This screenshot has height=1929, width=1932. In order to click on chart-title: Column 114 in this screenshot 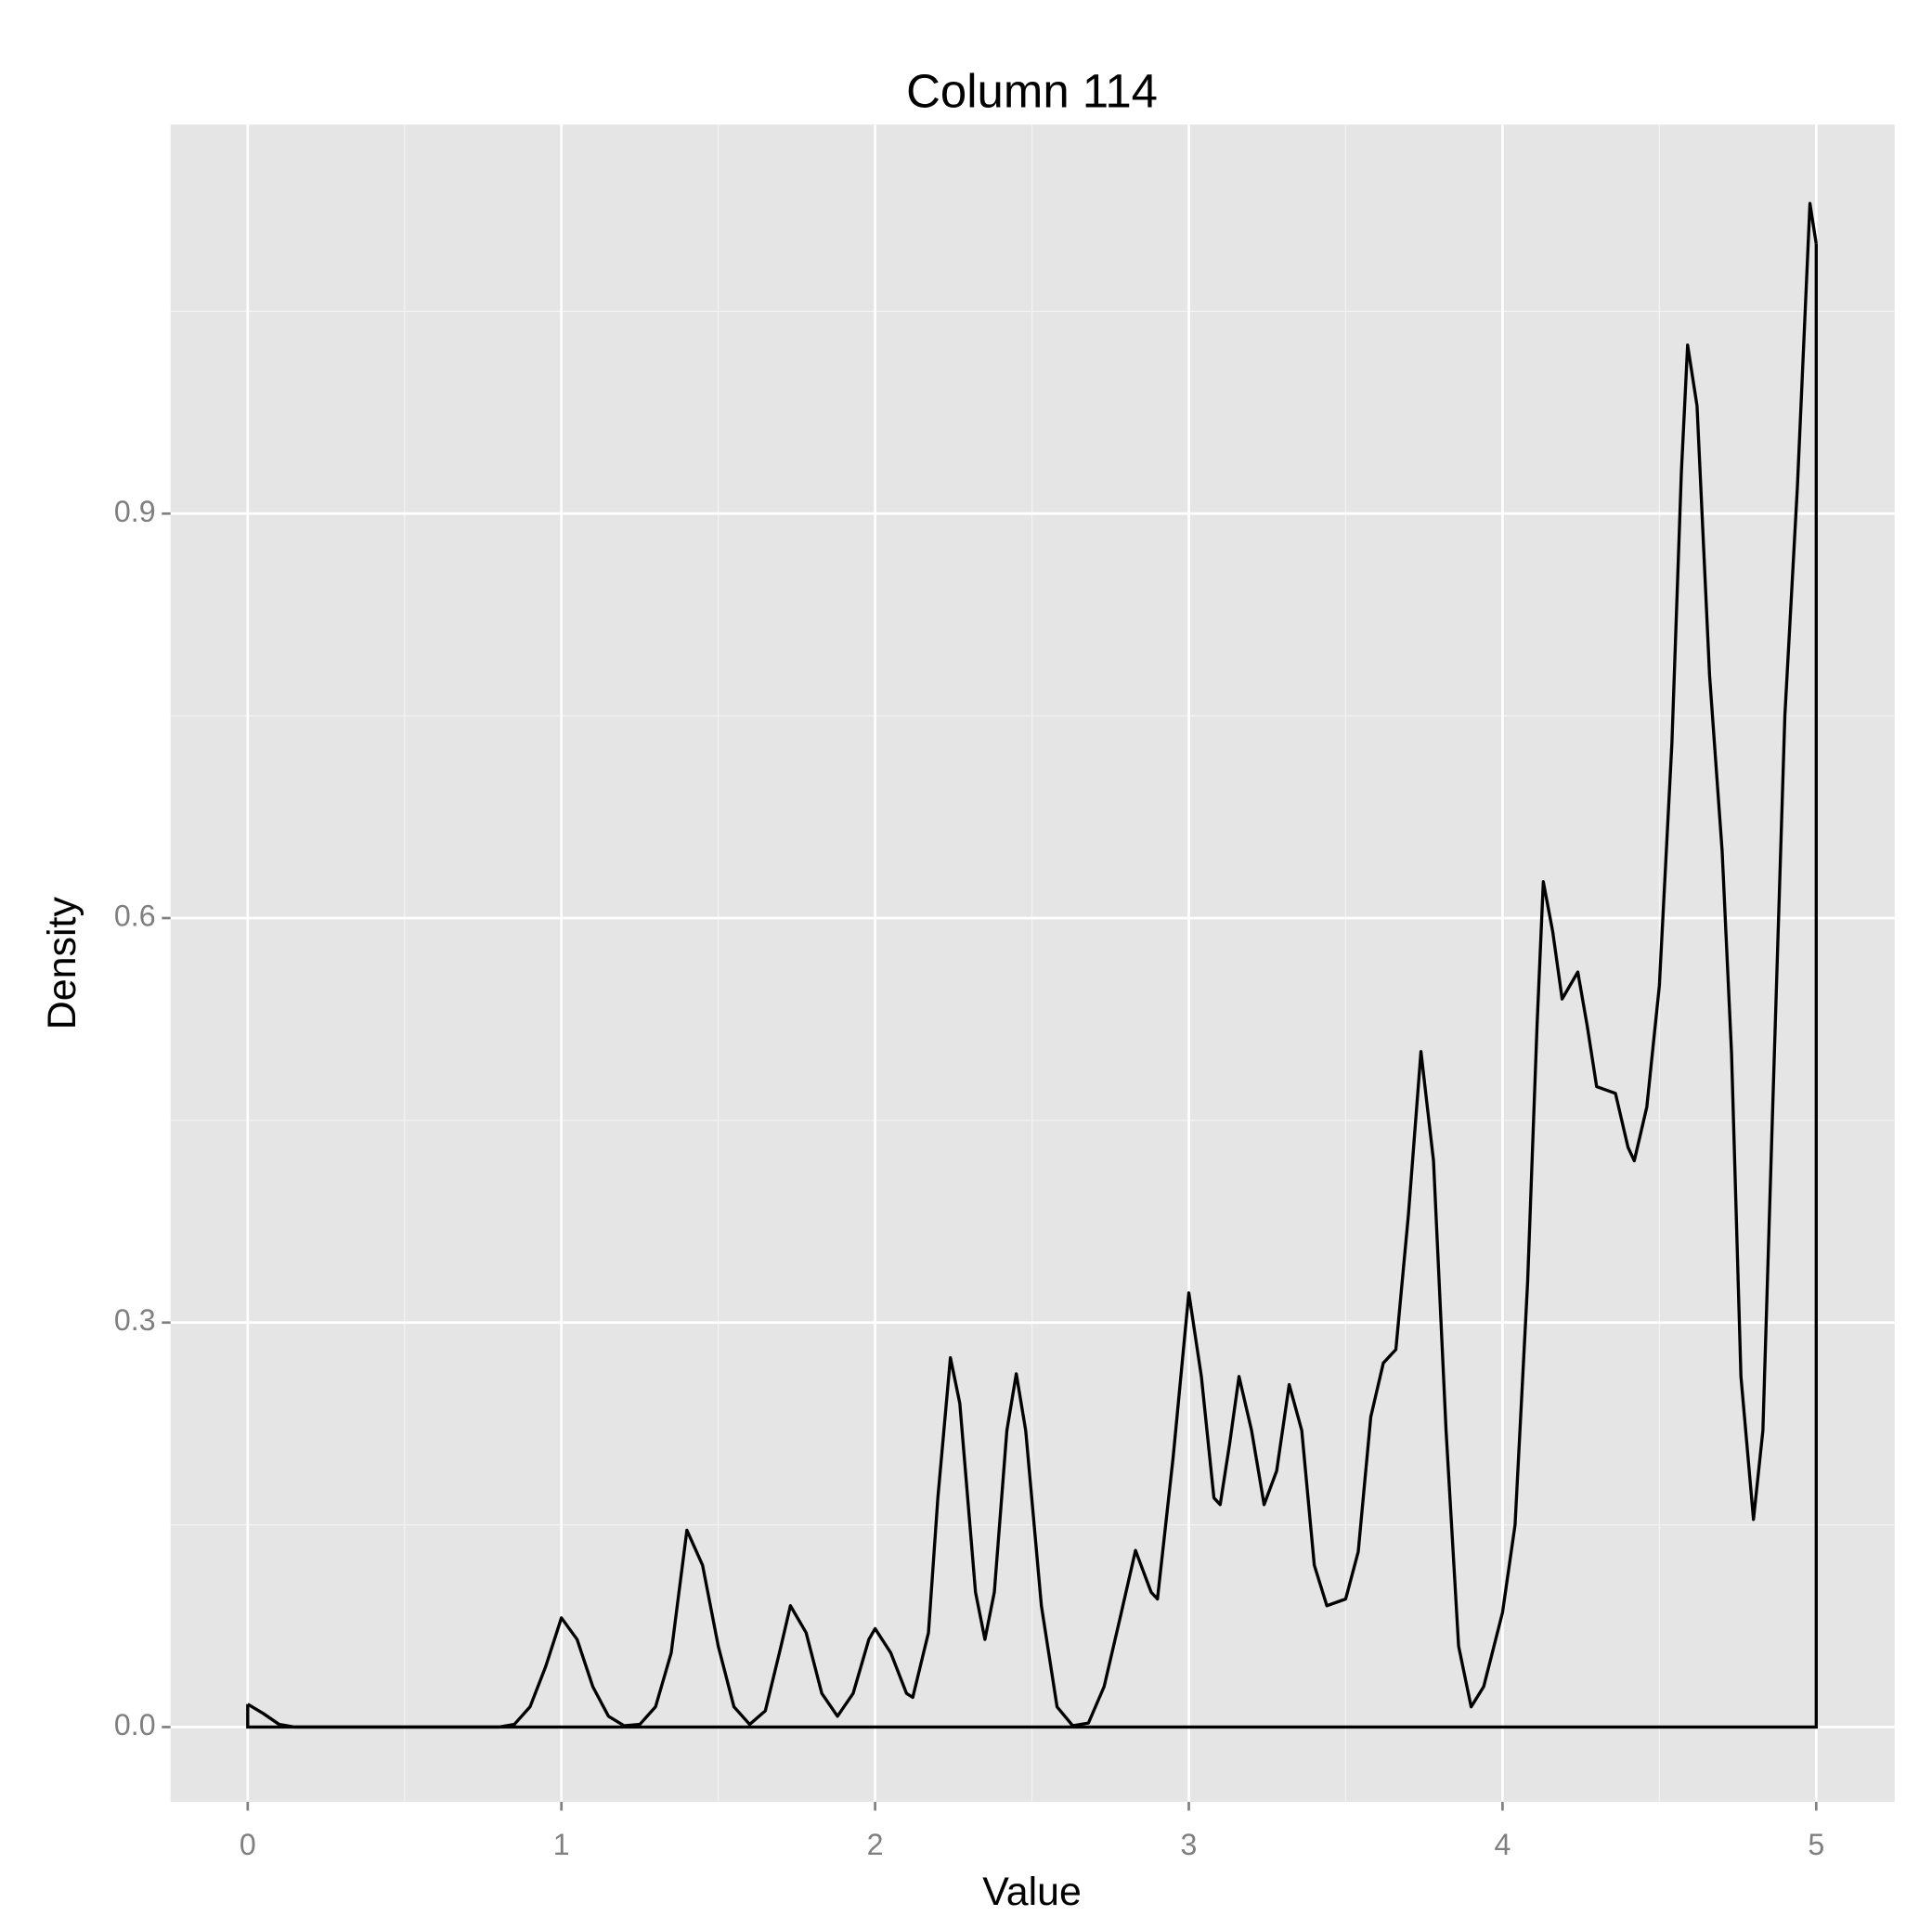, I will do `click(1032, 90)`.